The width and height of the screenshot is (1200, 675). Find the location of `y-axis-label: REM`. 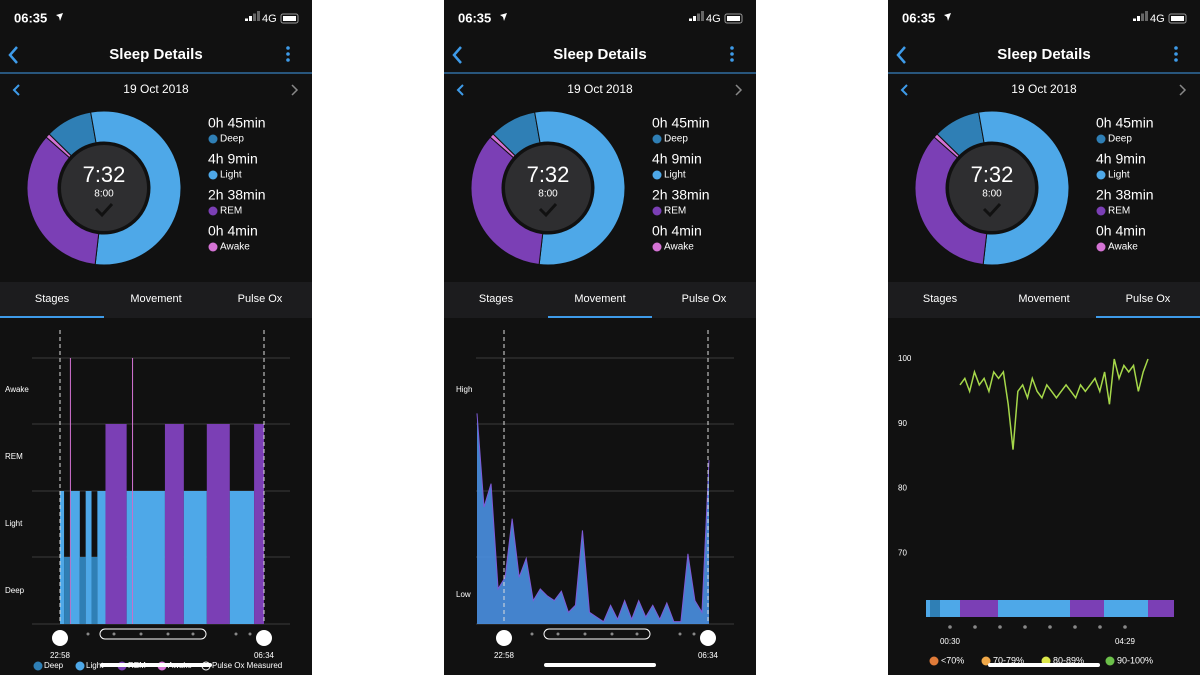

y-axis-label: REM is located at coordinates (14, 456).